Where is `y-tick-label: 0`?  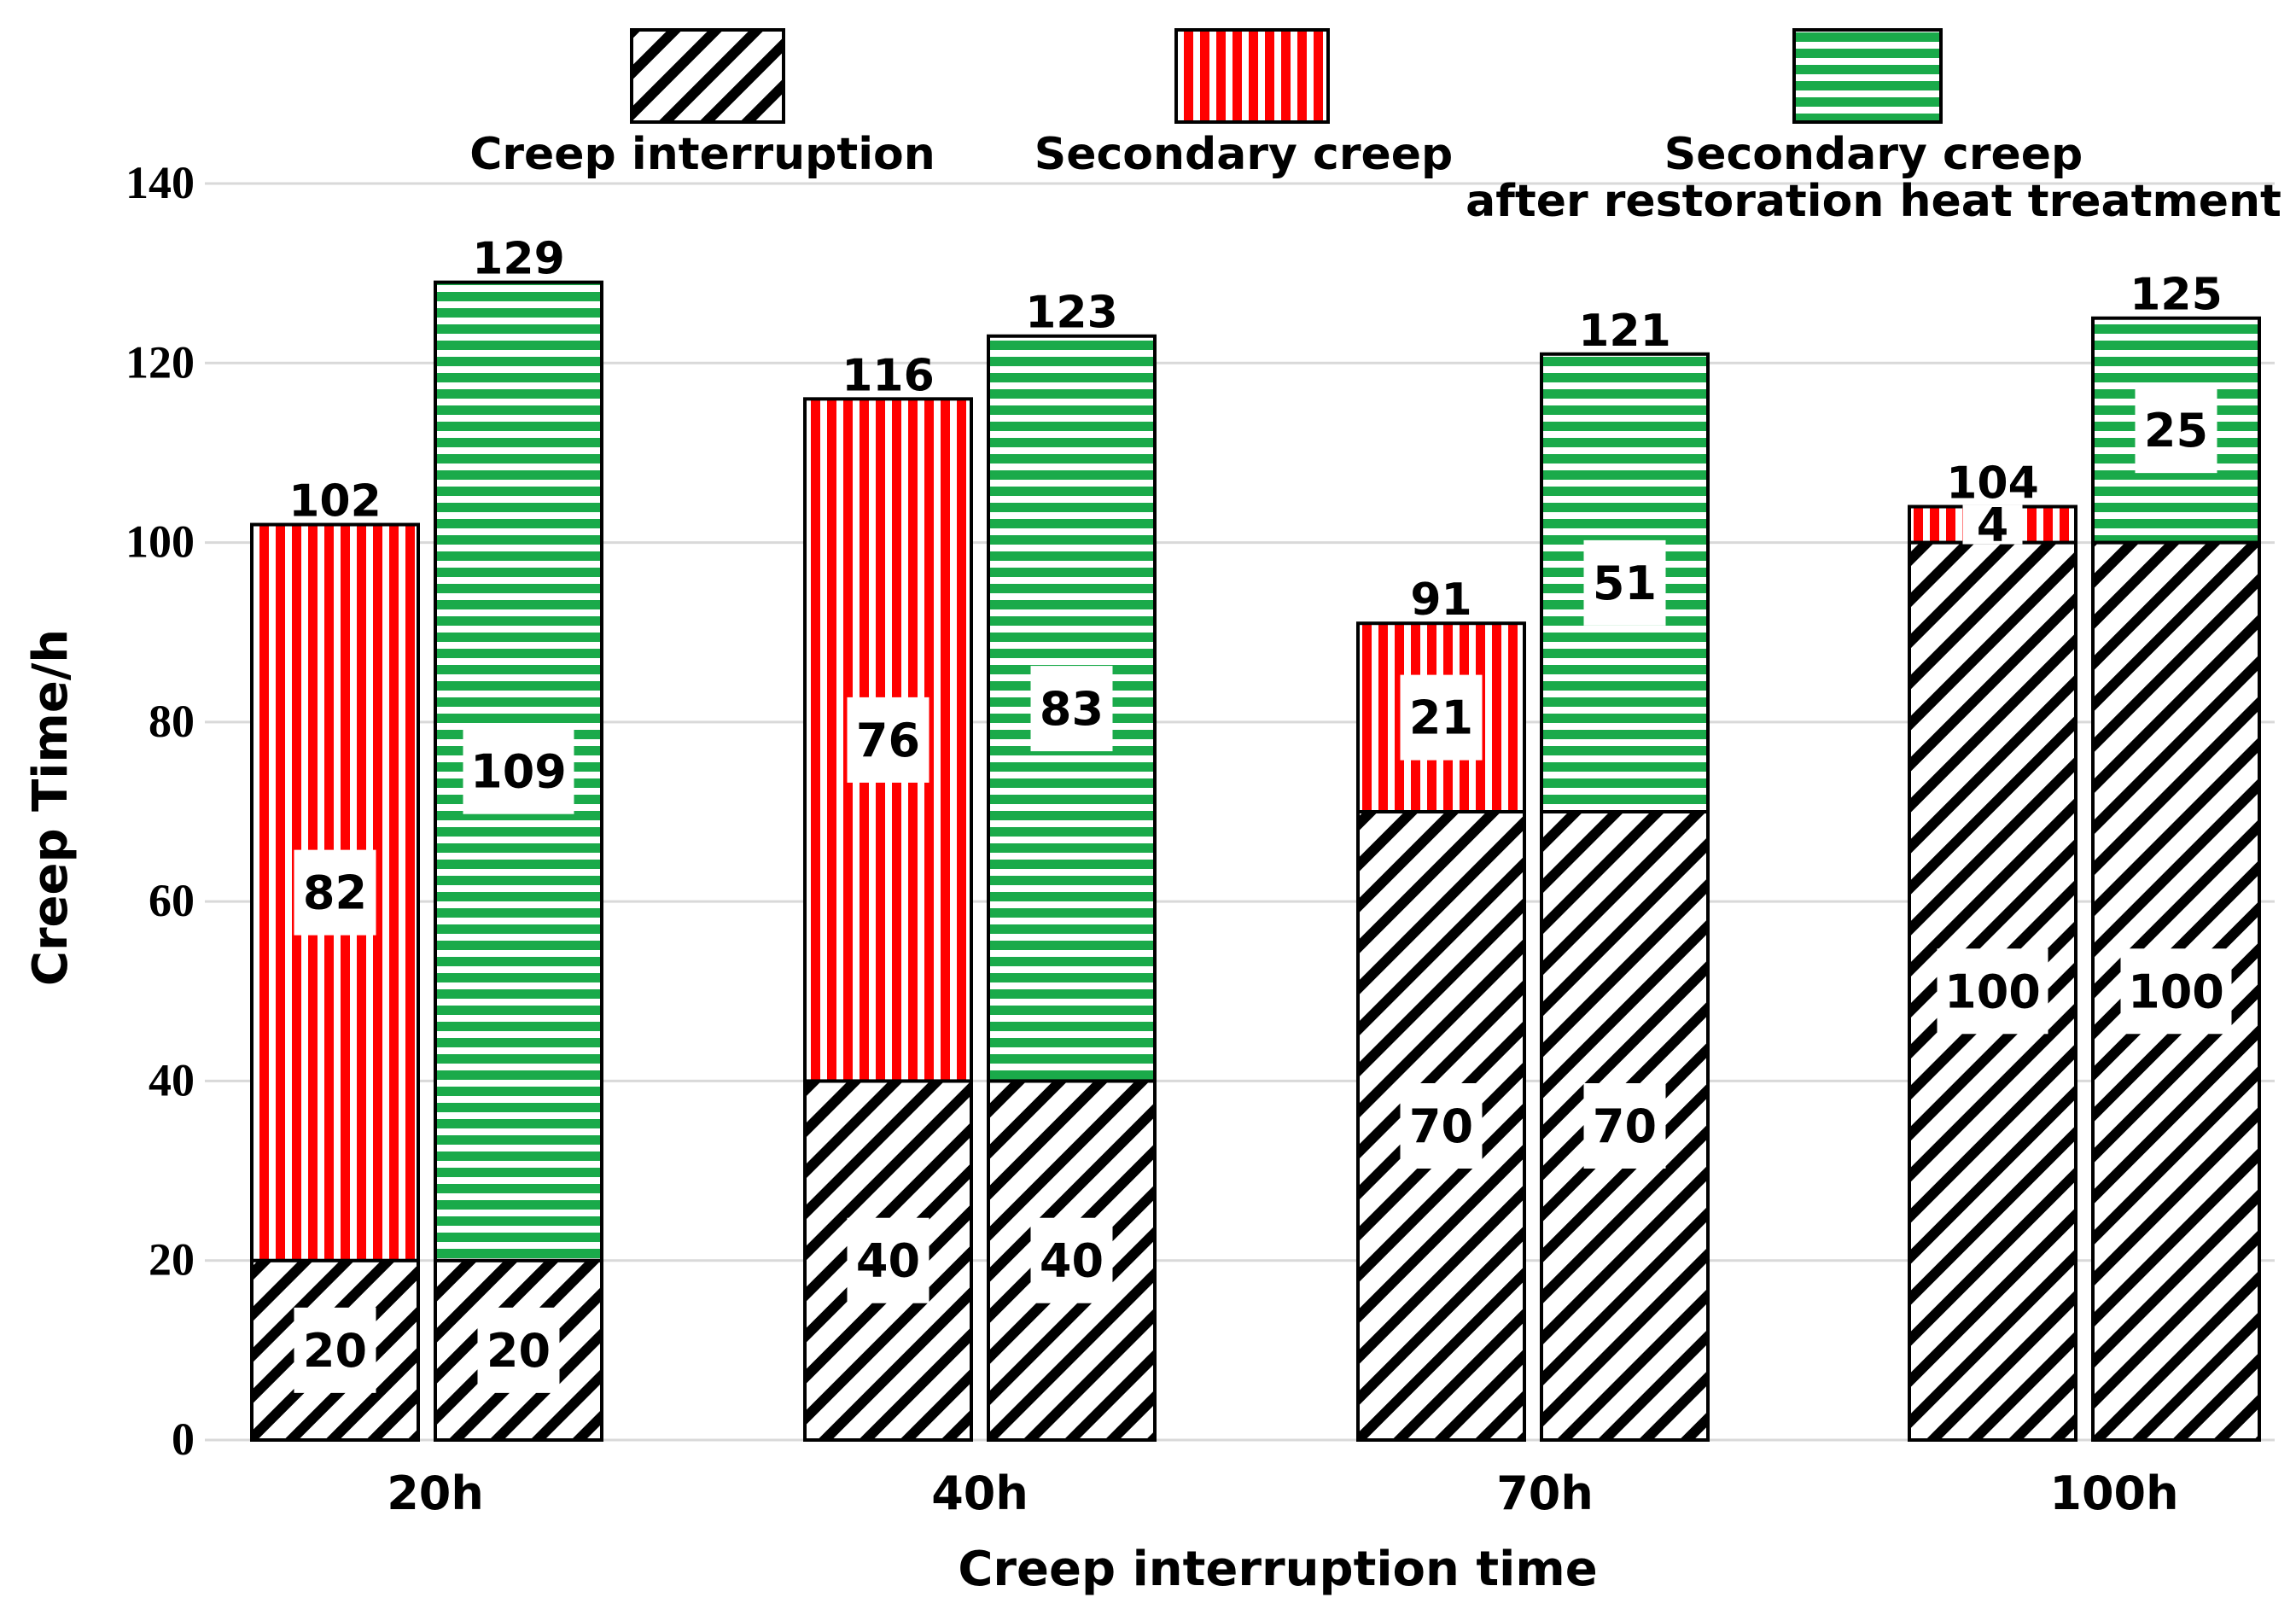
y-tick-label: 0 is located at coordinates (184, 1439).